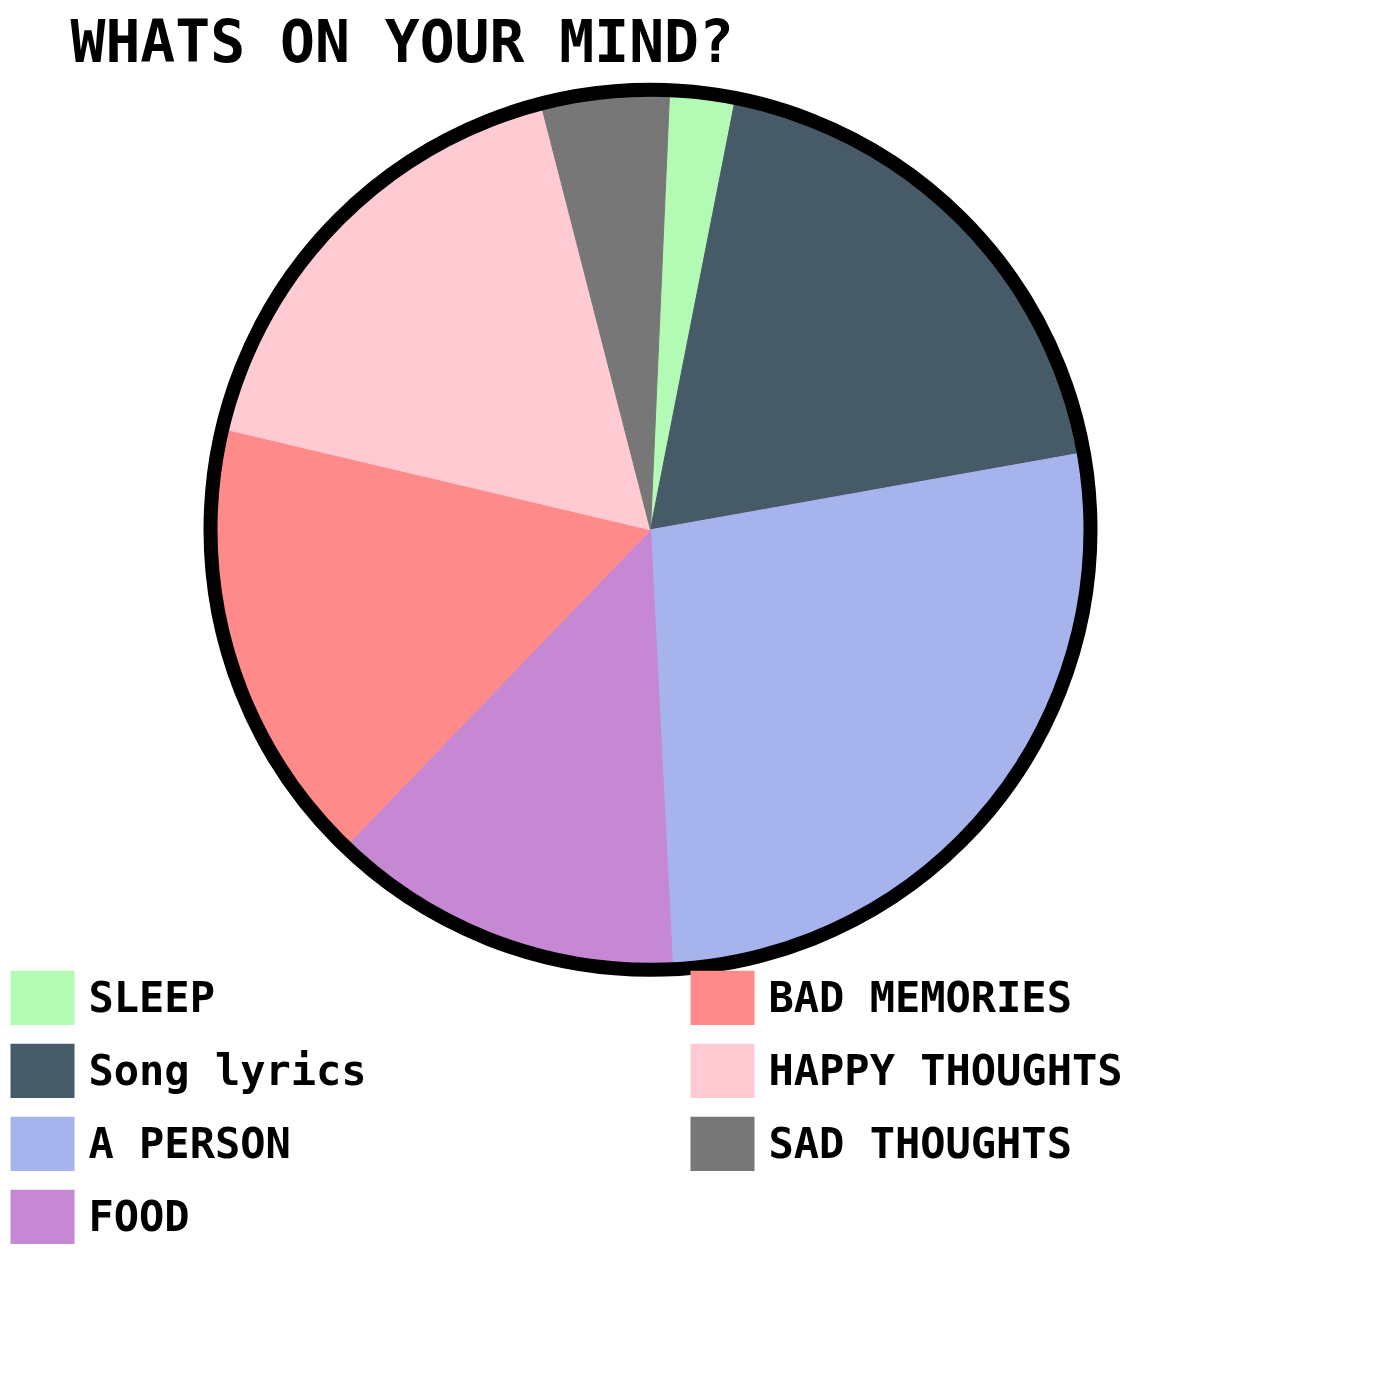 This screenshot has height=1400, width=1400. What do you see at coordinates (227, 1071) in the screenshot?
I see `legend-label: Song lyrics` at bounding box center [227, 1071].